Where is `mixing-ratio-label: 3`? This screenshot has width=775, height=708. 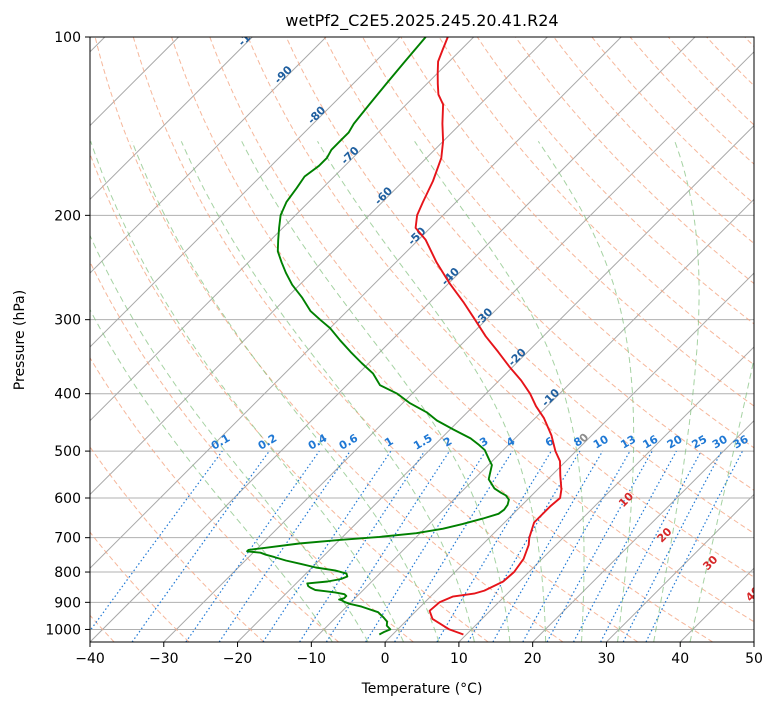
mixing-ratio-label: 3 is located at coordinates (483, 442).